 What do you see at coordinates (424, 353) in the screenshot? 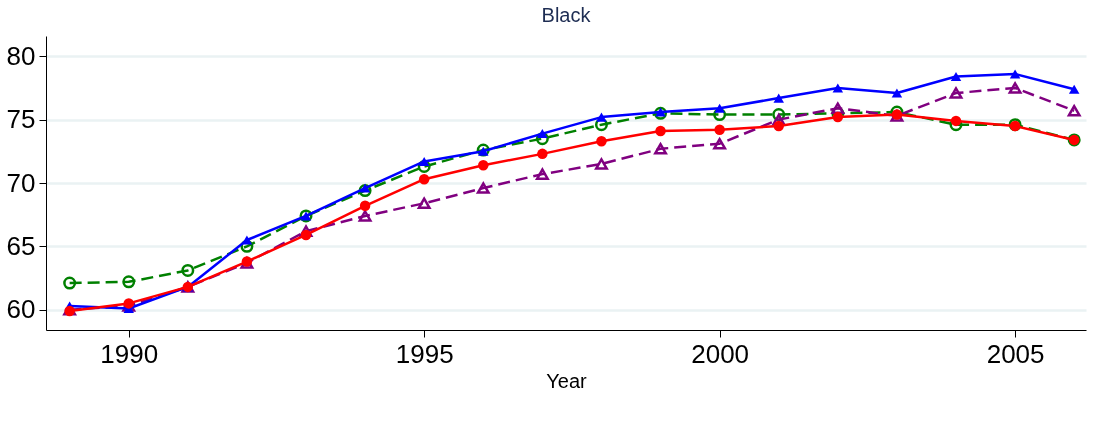
I see `x-tick-label: 1995` at bounding box center [424, 353].